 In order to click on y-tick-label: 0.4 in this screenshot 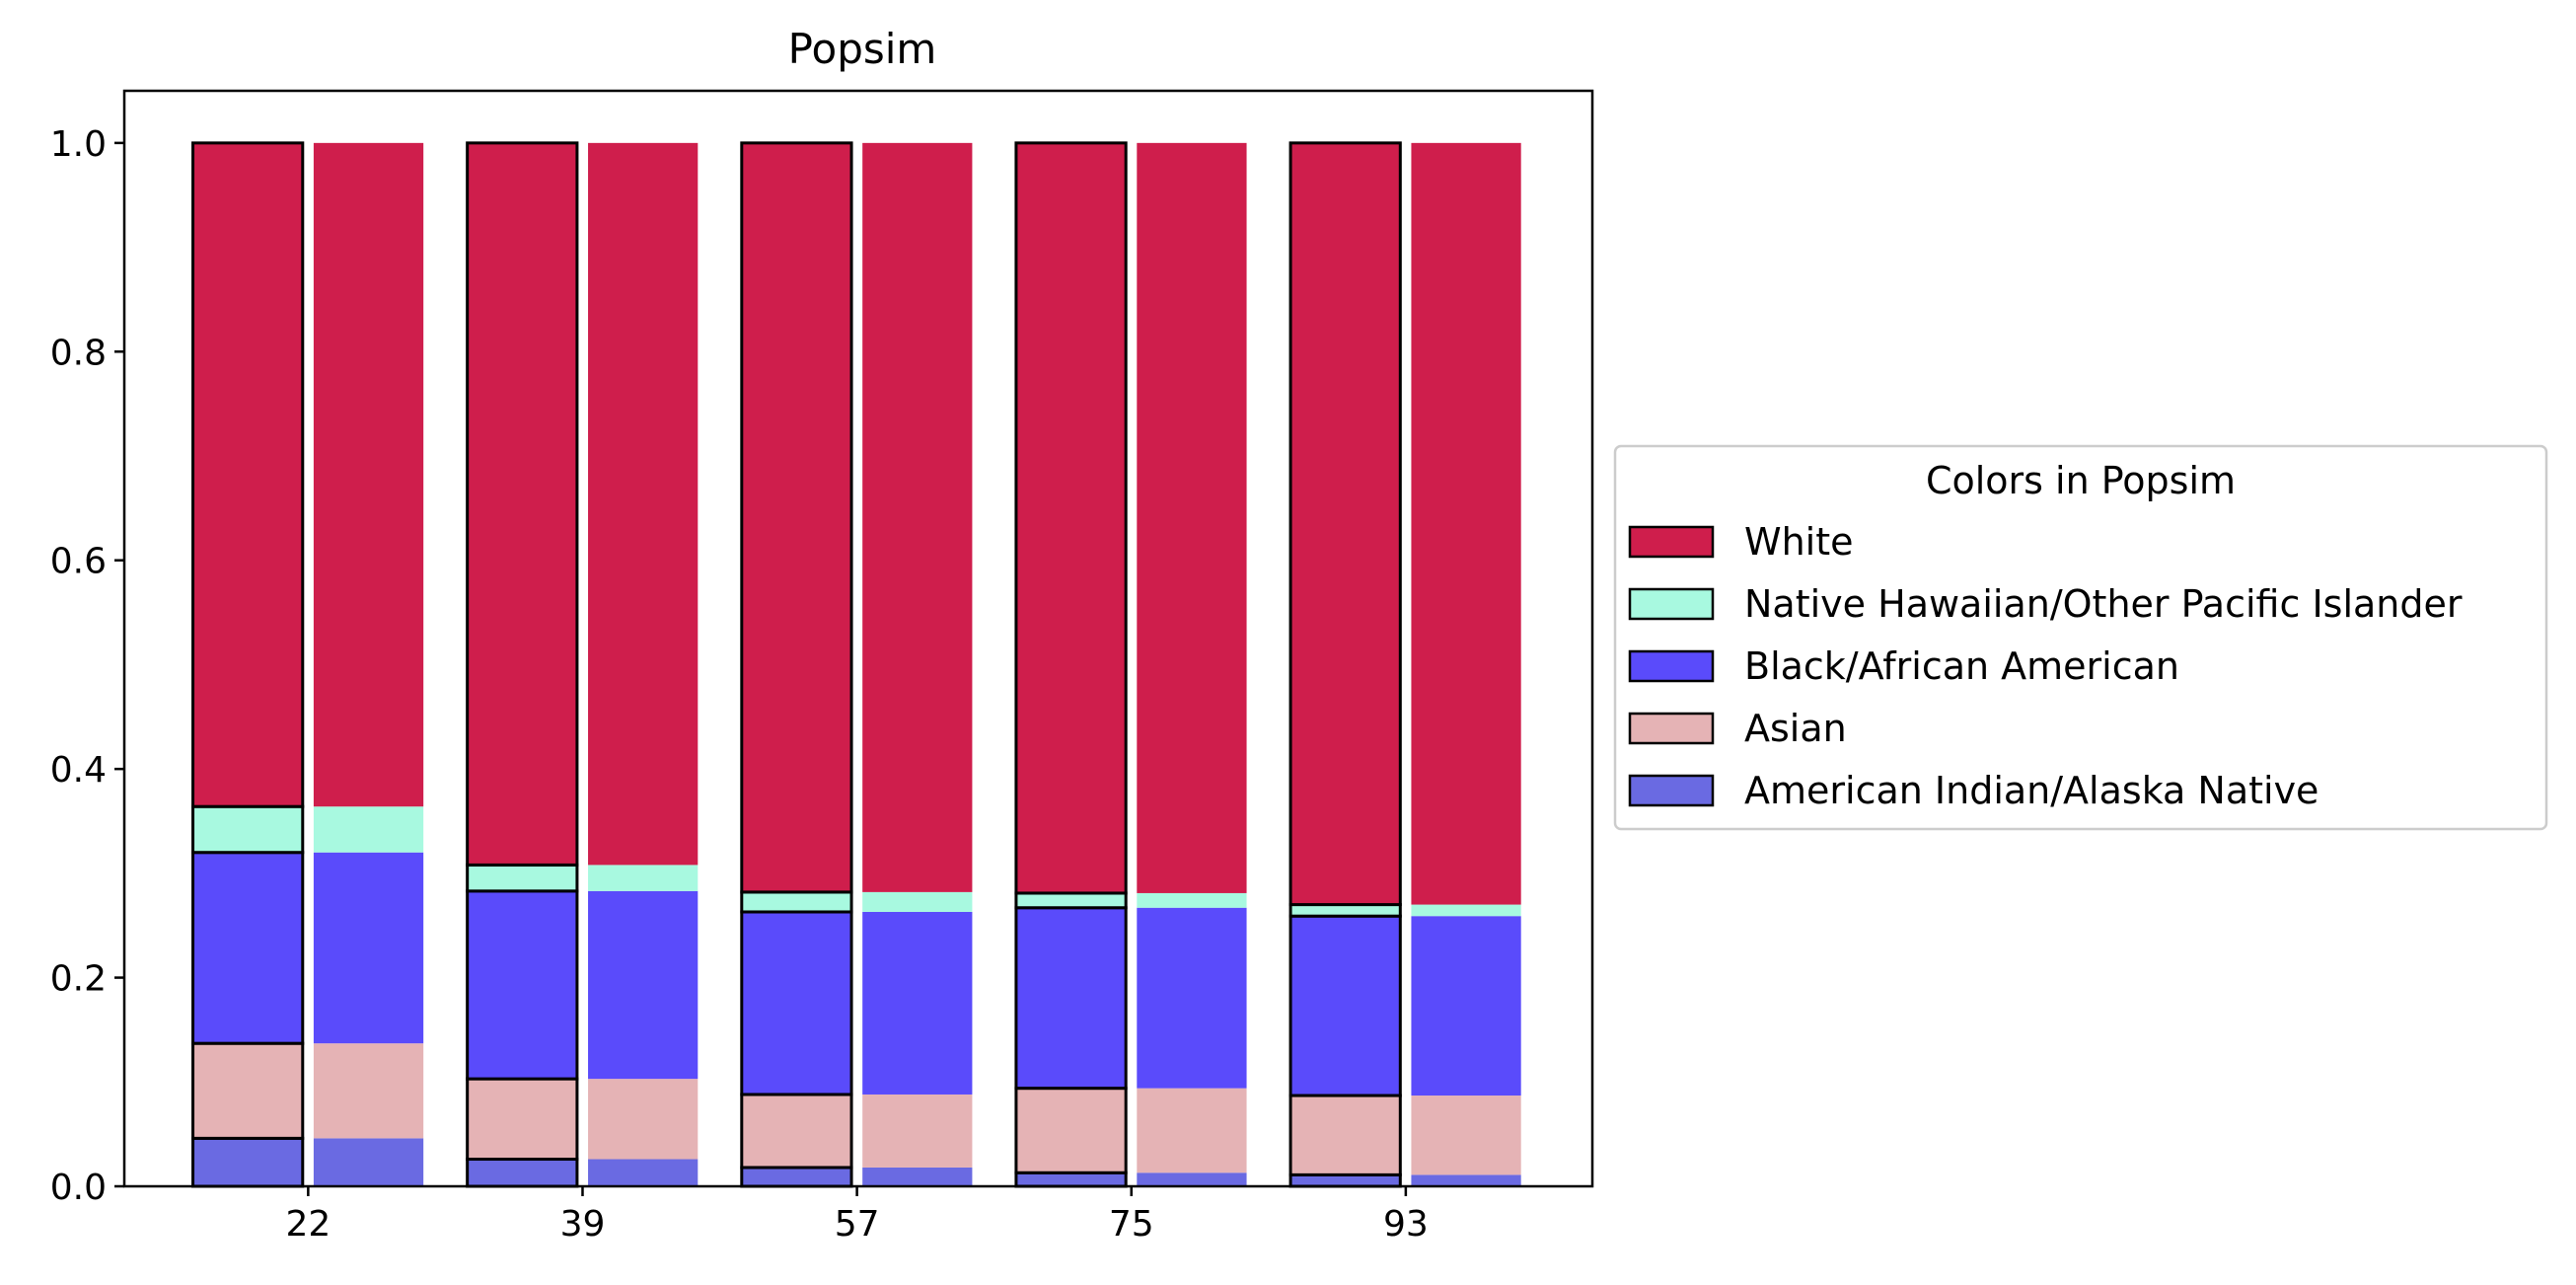, I will do `click(78, 770)`.